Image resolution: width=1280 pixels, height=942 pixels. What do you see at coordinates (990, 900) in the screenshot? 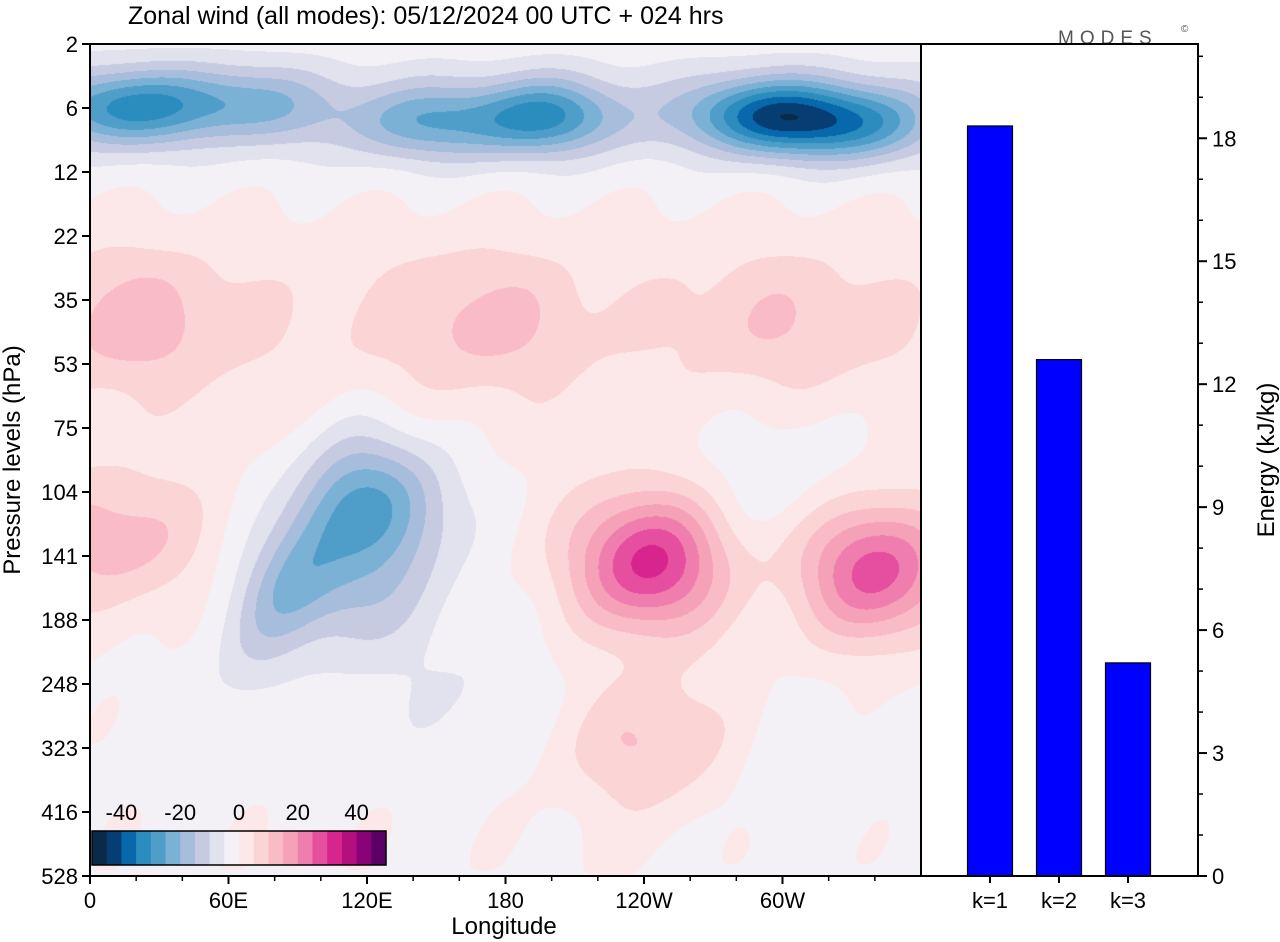
I see `category-label: k=1` at bounding box center [990, 900].